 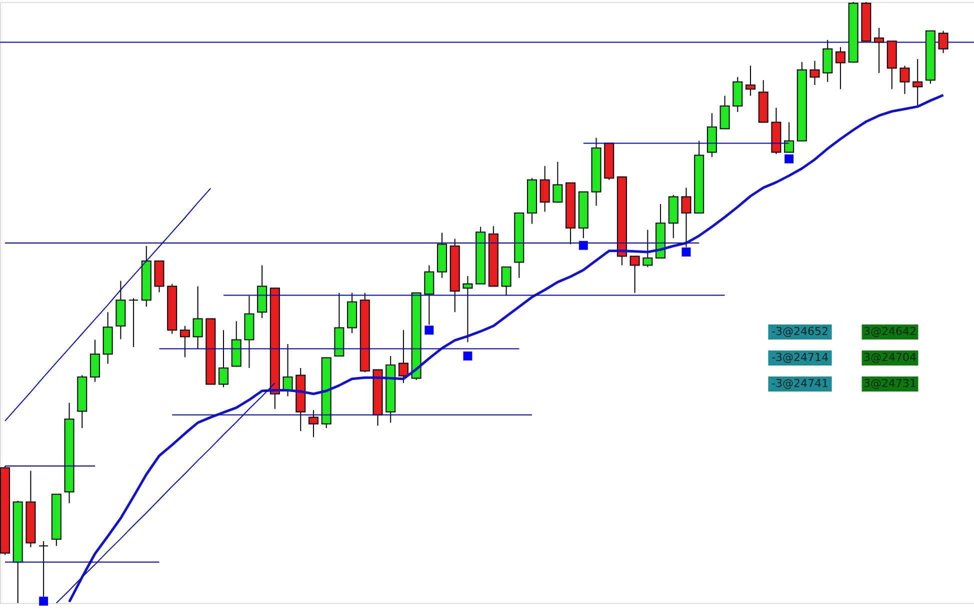 What do you see at coordinates (800, 383) in the screenshot?
I see `annotation: -3@24741` at bounding box center [800, 383].